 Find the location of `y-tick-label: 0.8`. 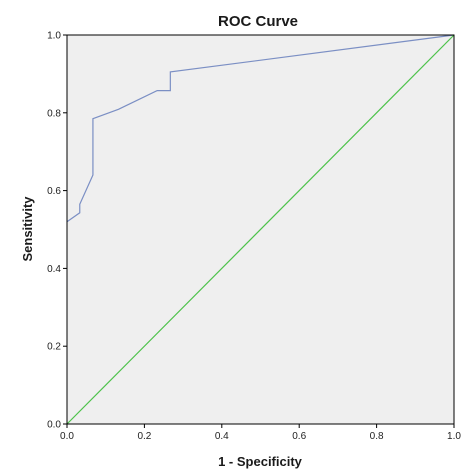

y-tick-label: 0.8 is located at coordinates (54, 113).